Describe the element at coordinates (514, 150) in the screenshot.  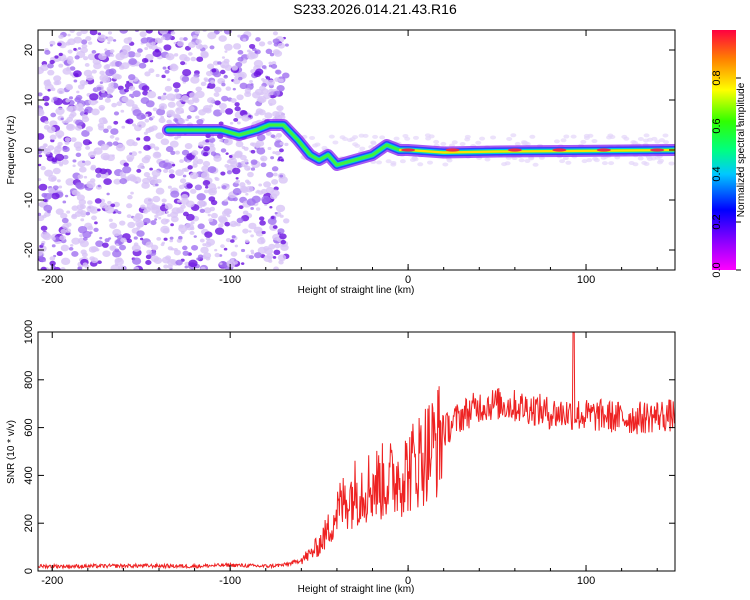
I see `ridge-hotspot` at that location.